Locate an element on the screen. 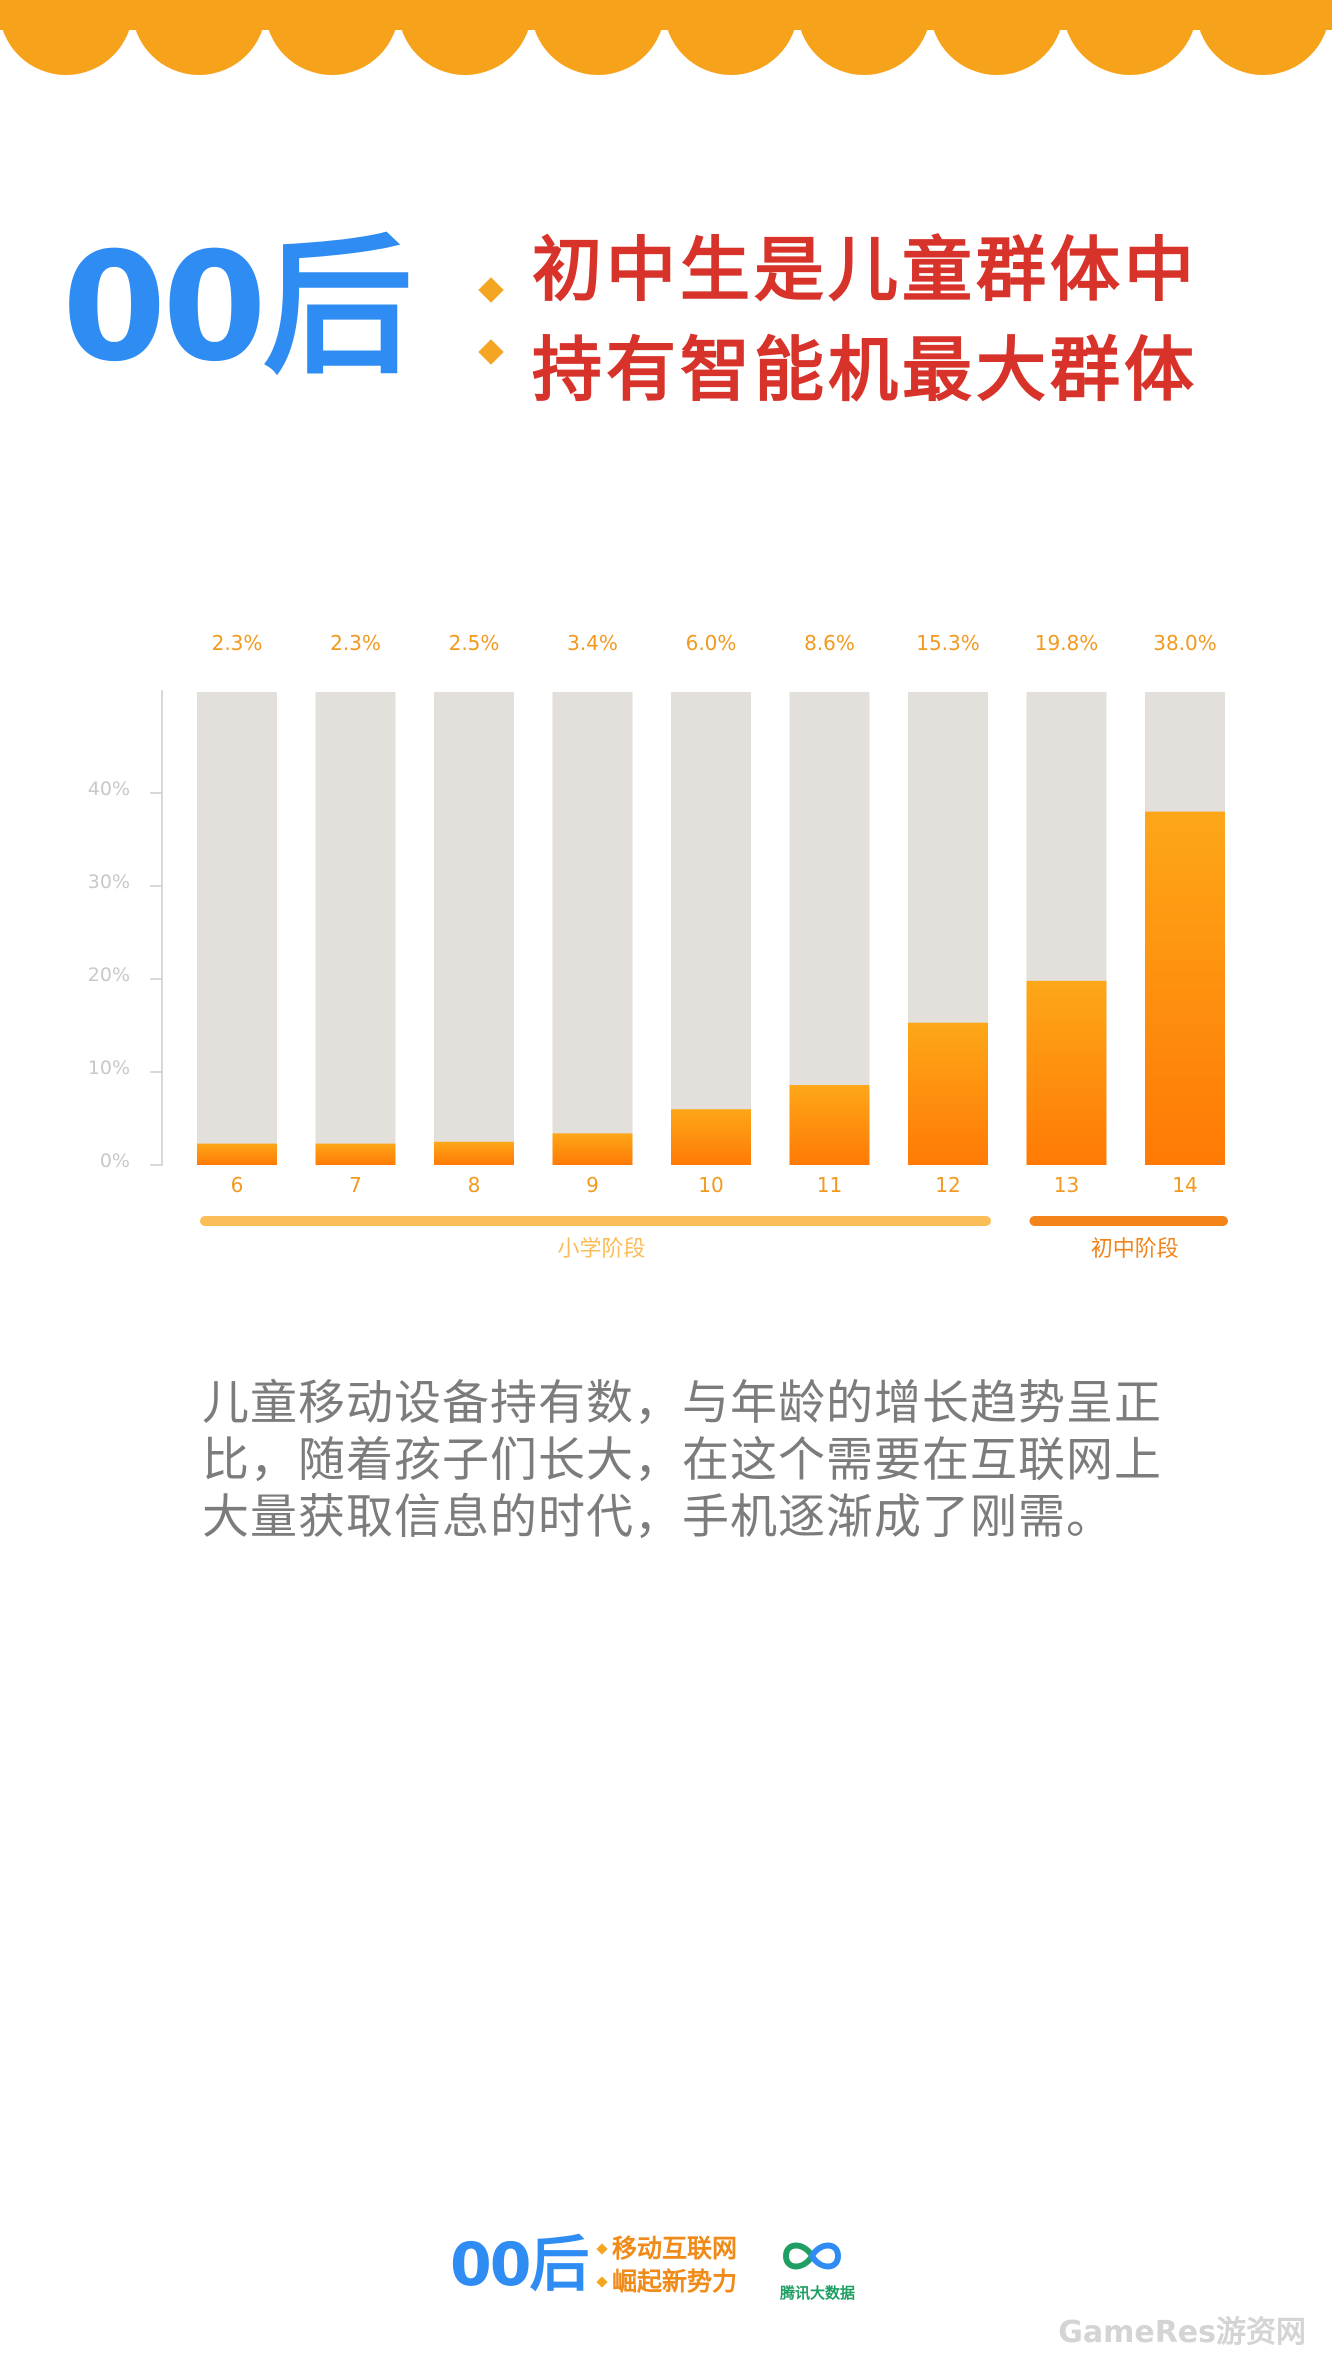 The width and height of the screenshot is (1332, 2365). bar-value-label: 19.8% is located at coordinates (1067, 643).